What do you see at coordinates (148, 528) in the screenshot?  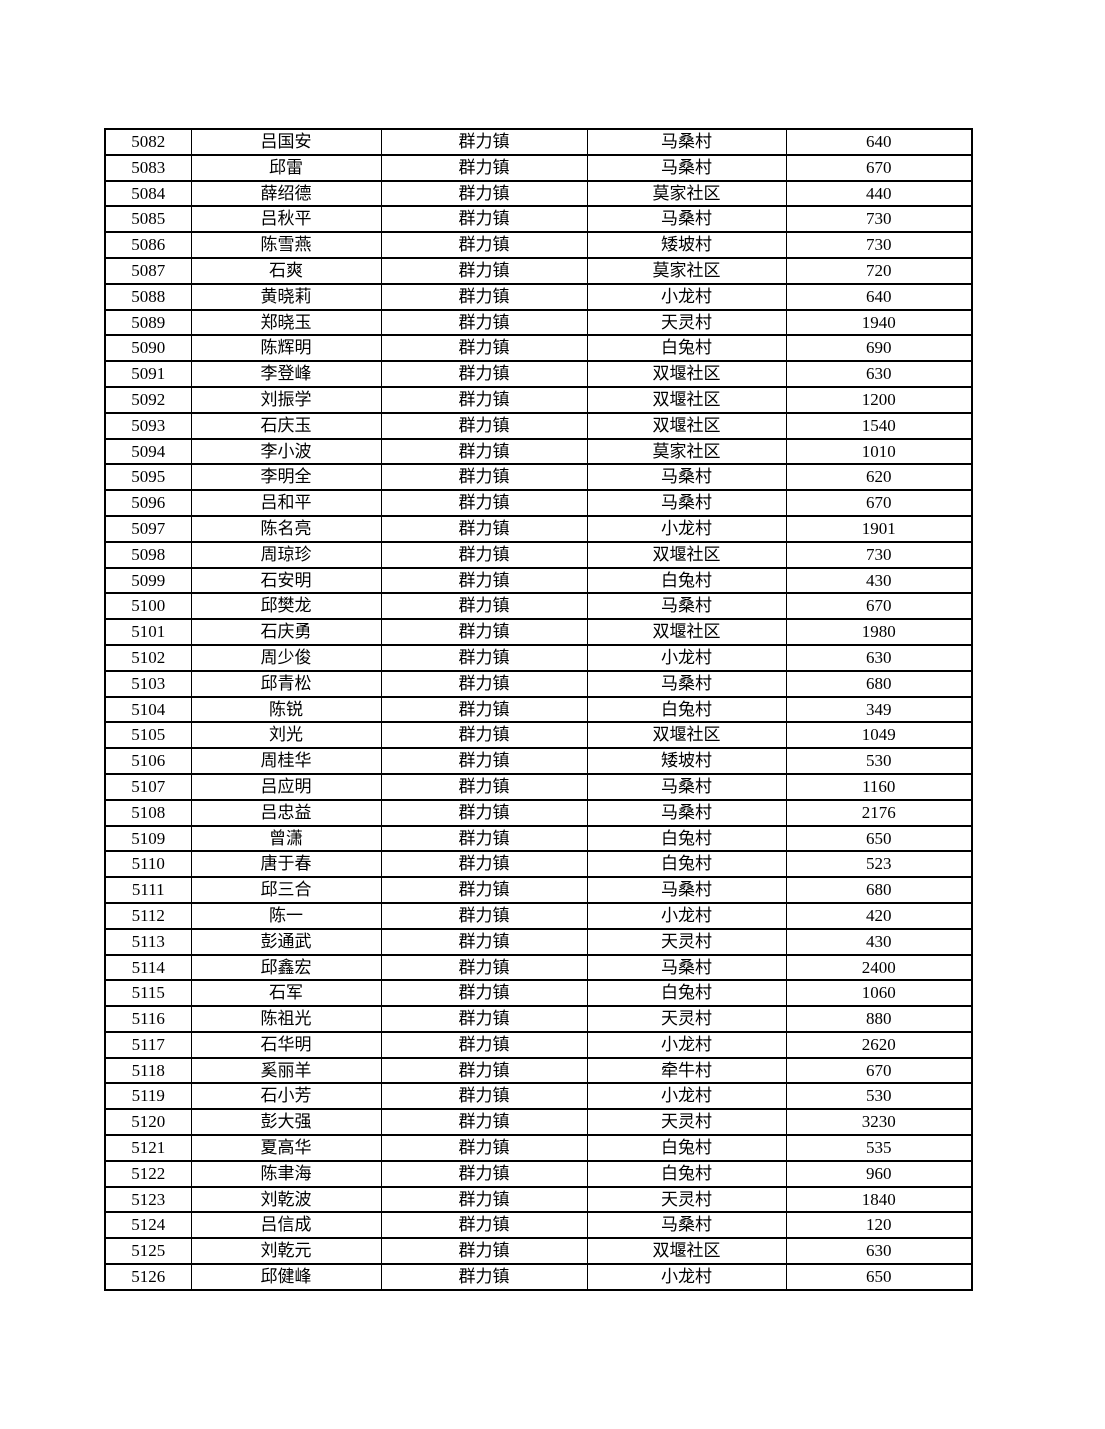 I see `cell-id: 5097` at bounding box center [148, 528].